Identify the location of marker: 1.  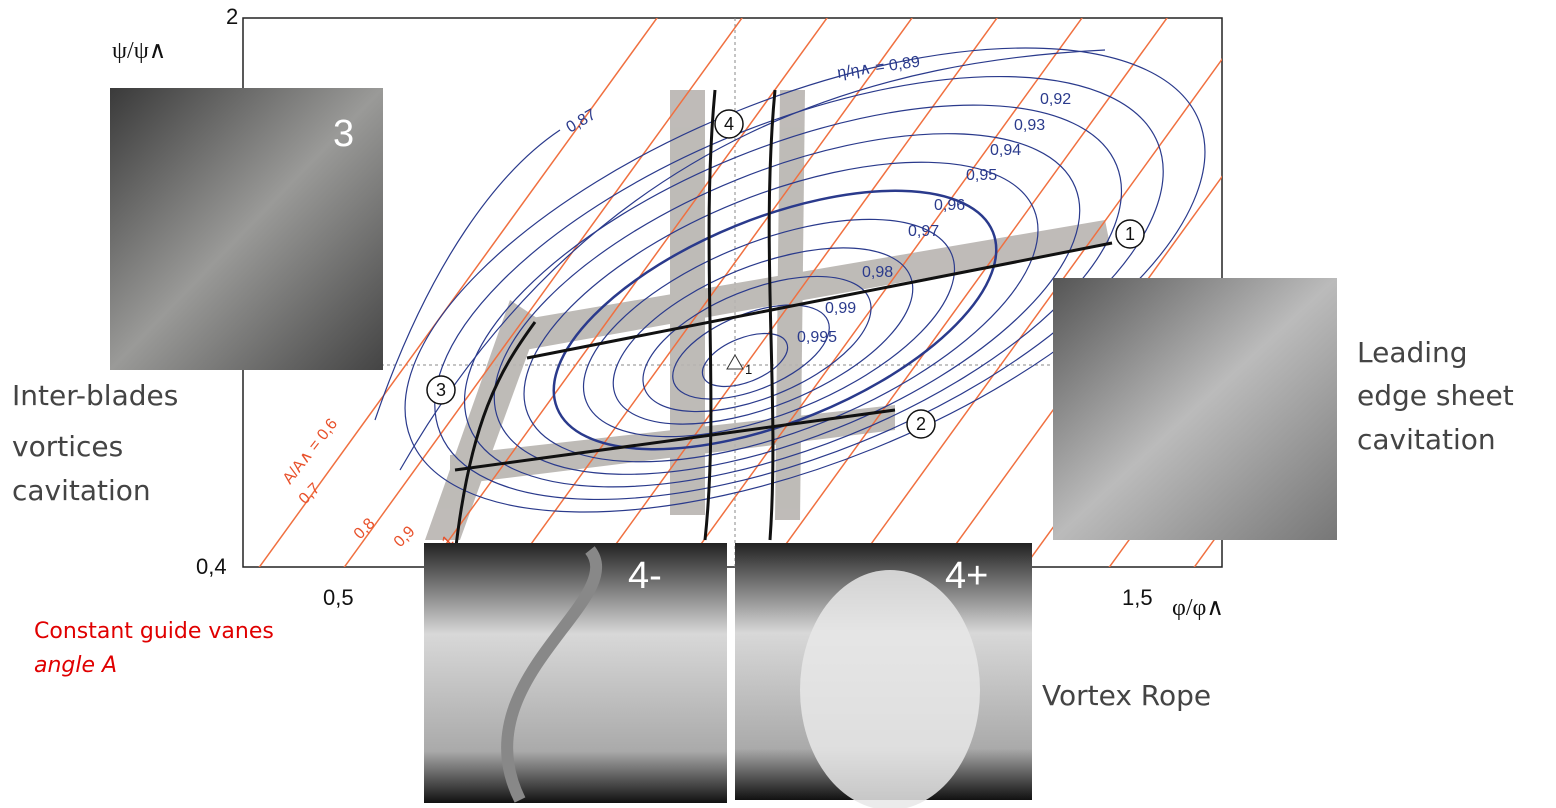
(1130, 234).